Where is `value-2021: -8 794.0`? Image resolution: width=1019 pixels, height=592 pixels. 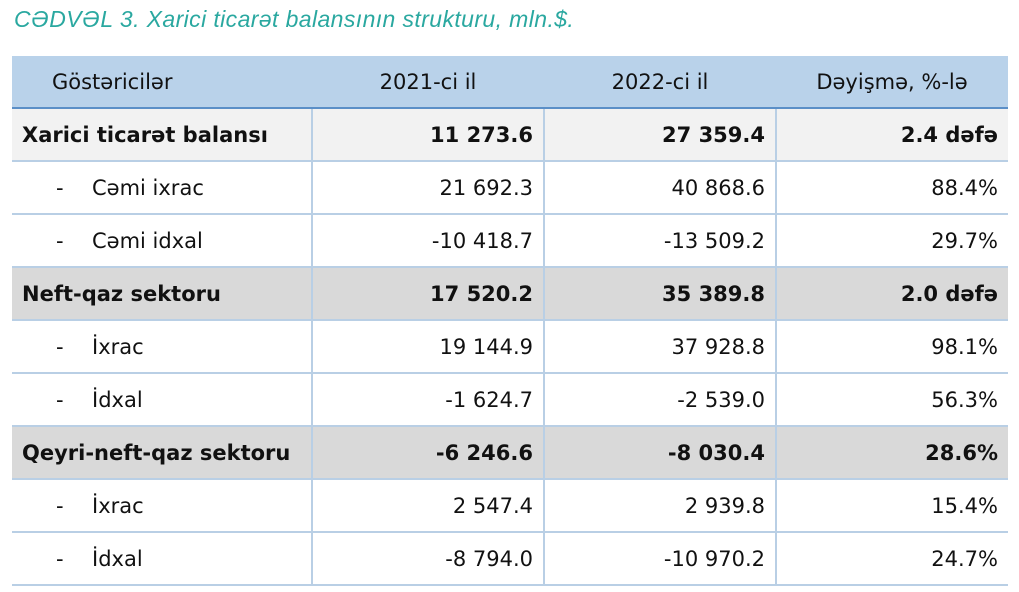 value-2021: -8 794.0 is located at coordinates (427, 559).